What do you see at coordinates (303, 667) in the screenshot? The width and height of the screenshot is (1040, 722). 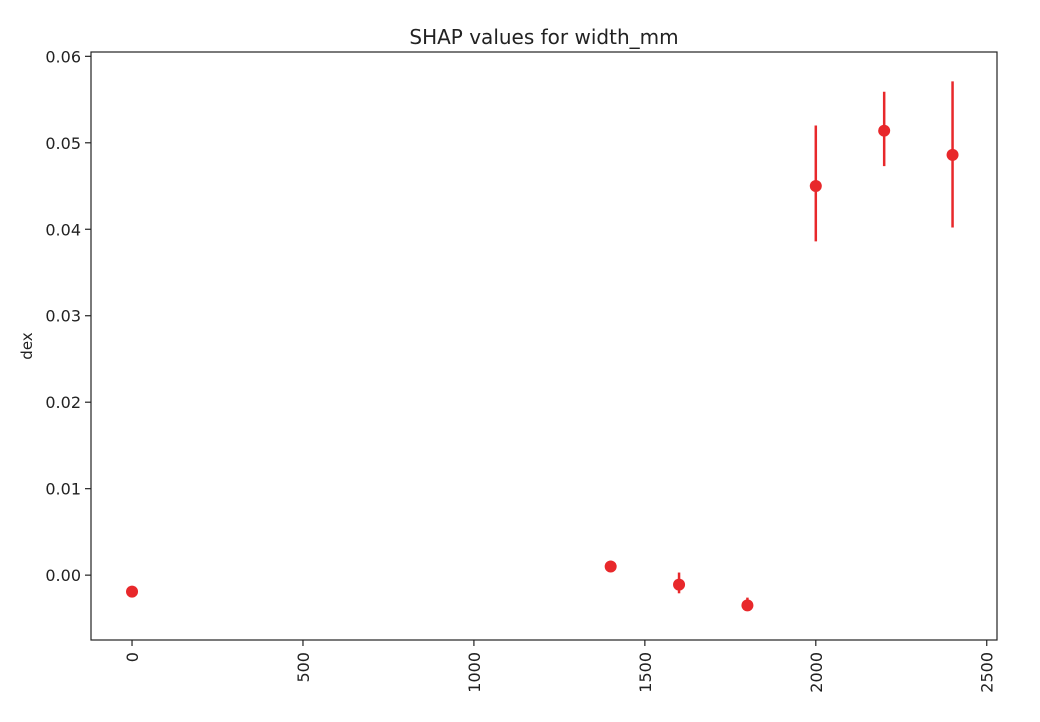 I see `x-tick-label: 500` at bounding box center [303, 667].